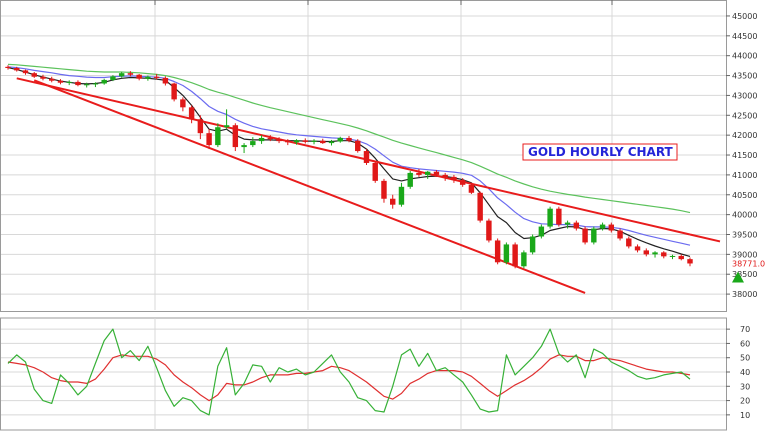  What do you see at coordinates (744, 215) in the screenshot?
I see `price-axis-label: 40000` at bounding box center [744, 215].